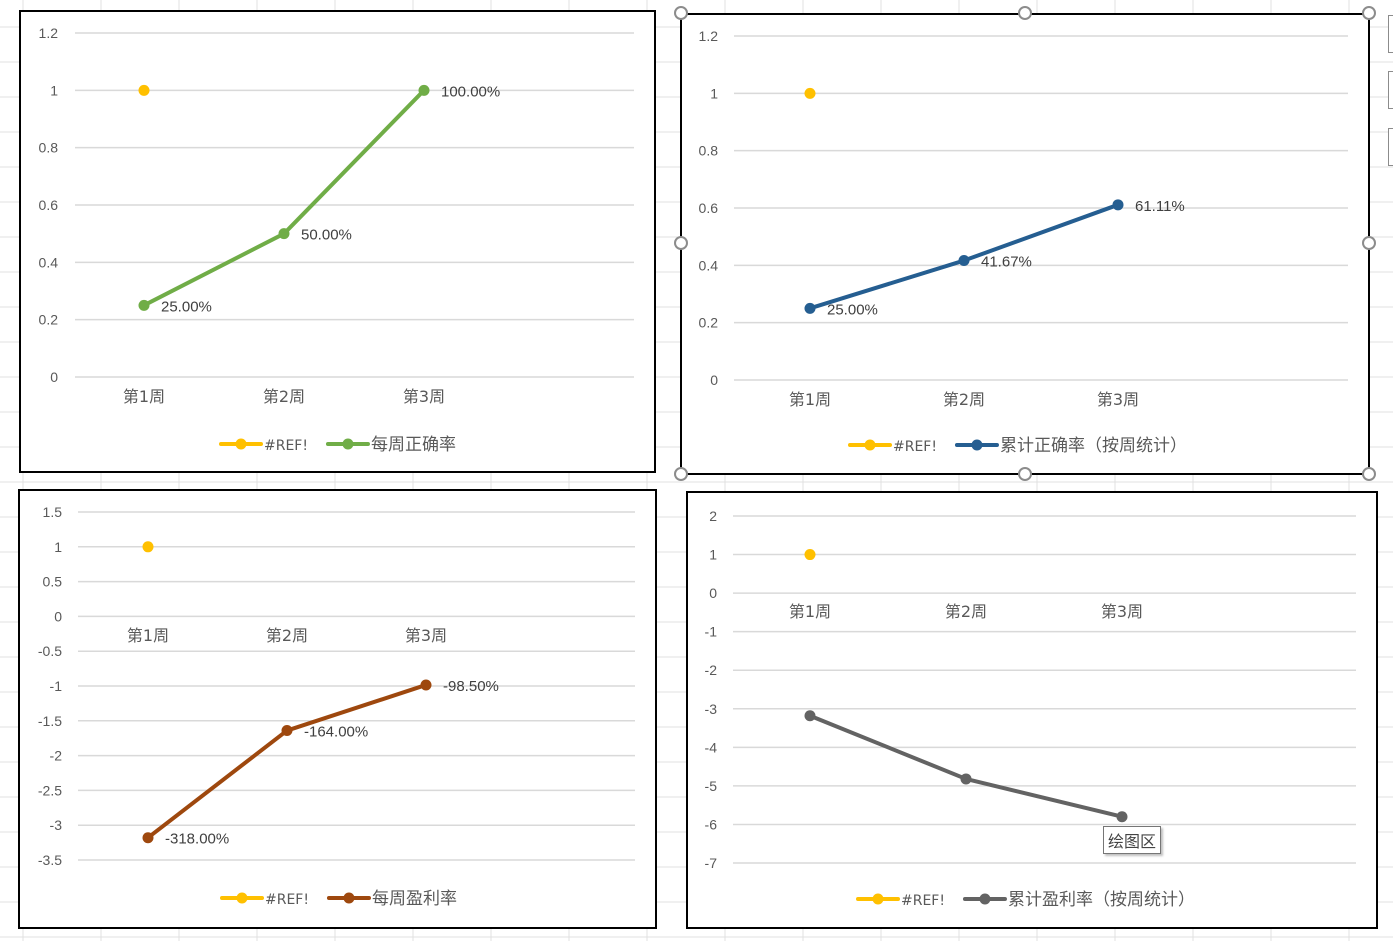 The height and width of the screenshot is (941, 1393). What do you see at coordinates (711, 786) in the screenshot?
I see `y-axis-tick-label: -5` at bounding box center [711, 786].